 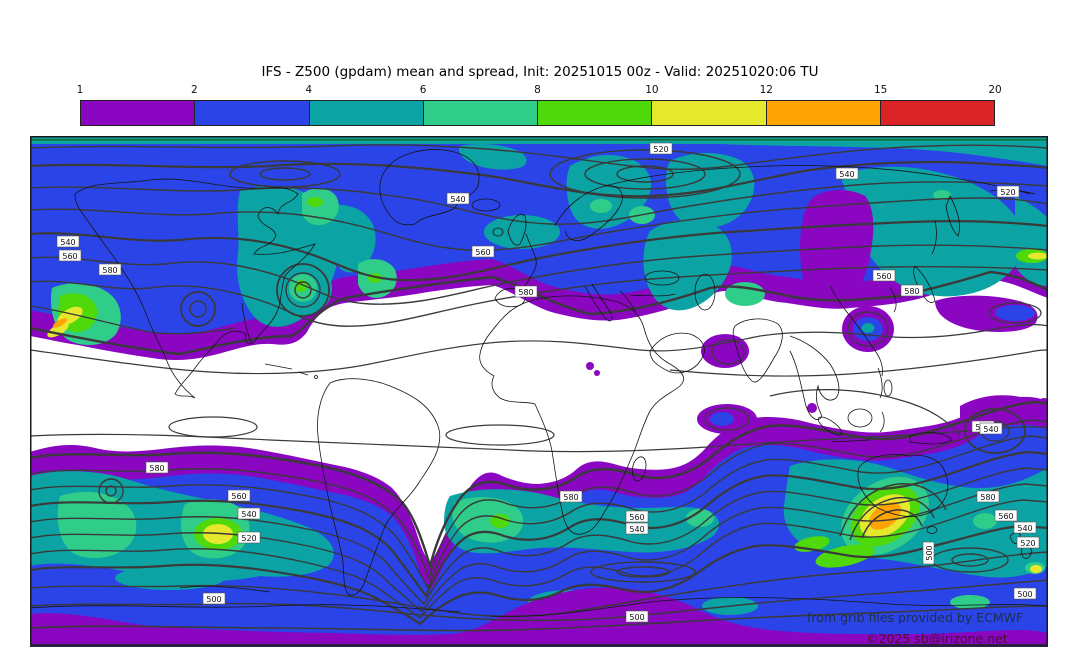 What do you see at coordinates (547, 295) in the screenshot?
I see `north-jet-hotspots` at bounding box center [547, 295].